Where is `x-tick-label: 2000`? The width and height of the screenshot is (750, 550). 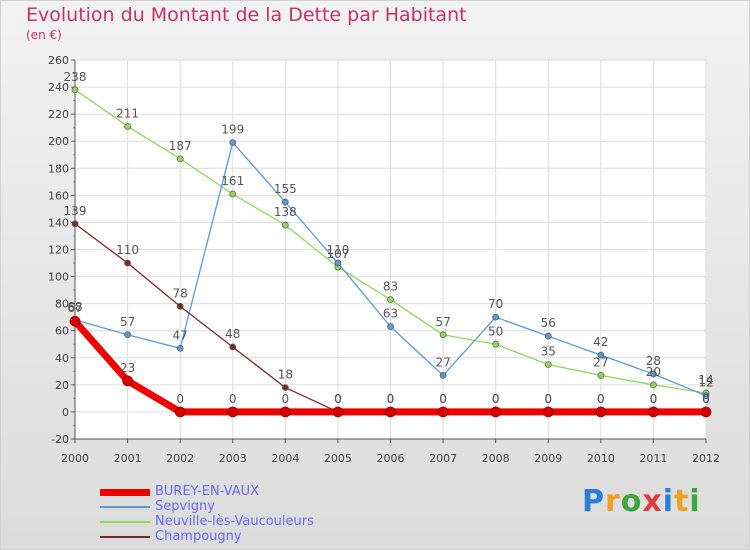
x-tick-label: 2000 is located at coordinates (75, 458).